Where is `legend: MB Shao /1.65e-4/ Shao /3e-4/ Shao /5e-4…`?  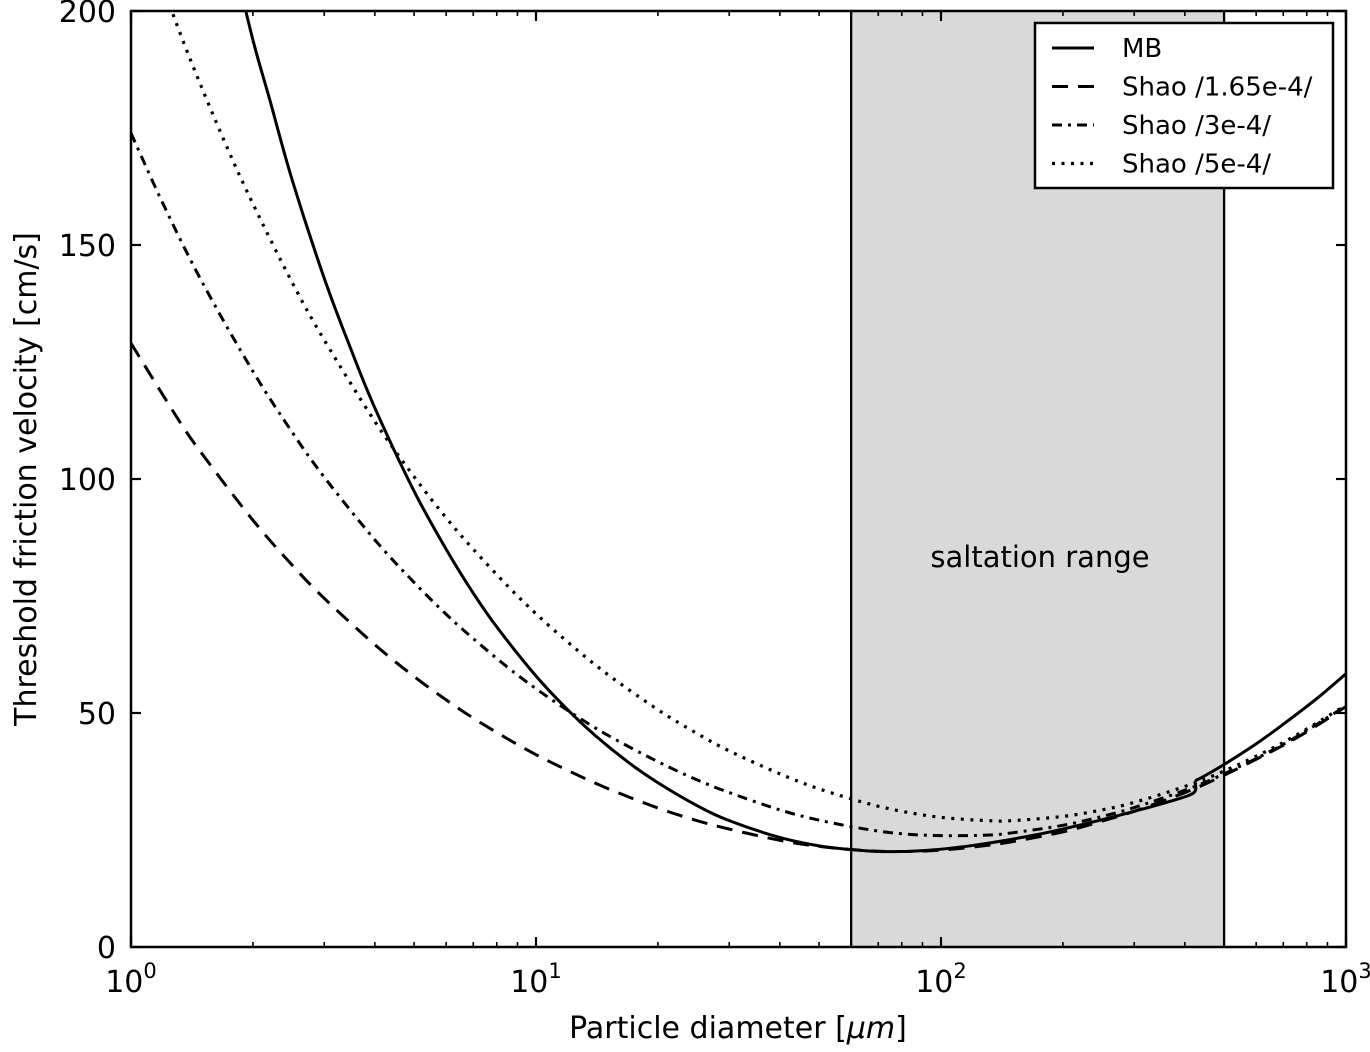
legend: MB Shao /1.65e-4/ Shao /3e-4/ Shao /5e-4… is located at coordinates (1184, 105).